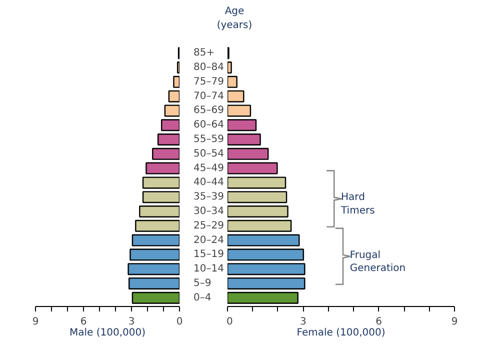  I want to click on y-tick-label: 50–54, so click(209, 154).